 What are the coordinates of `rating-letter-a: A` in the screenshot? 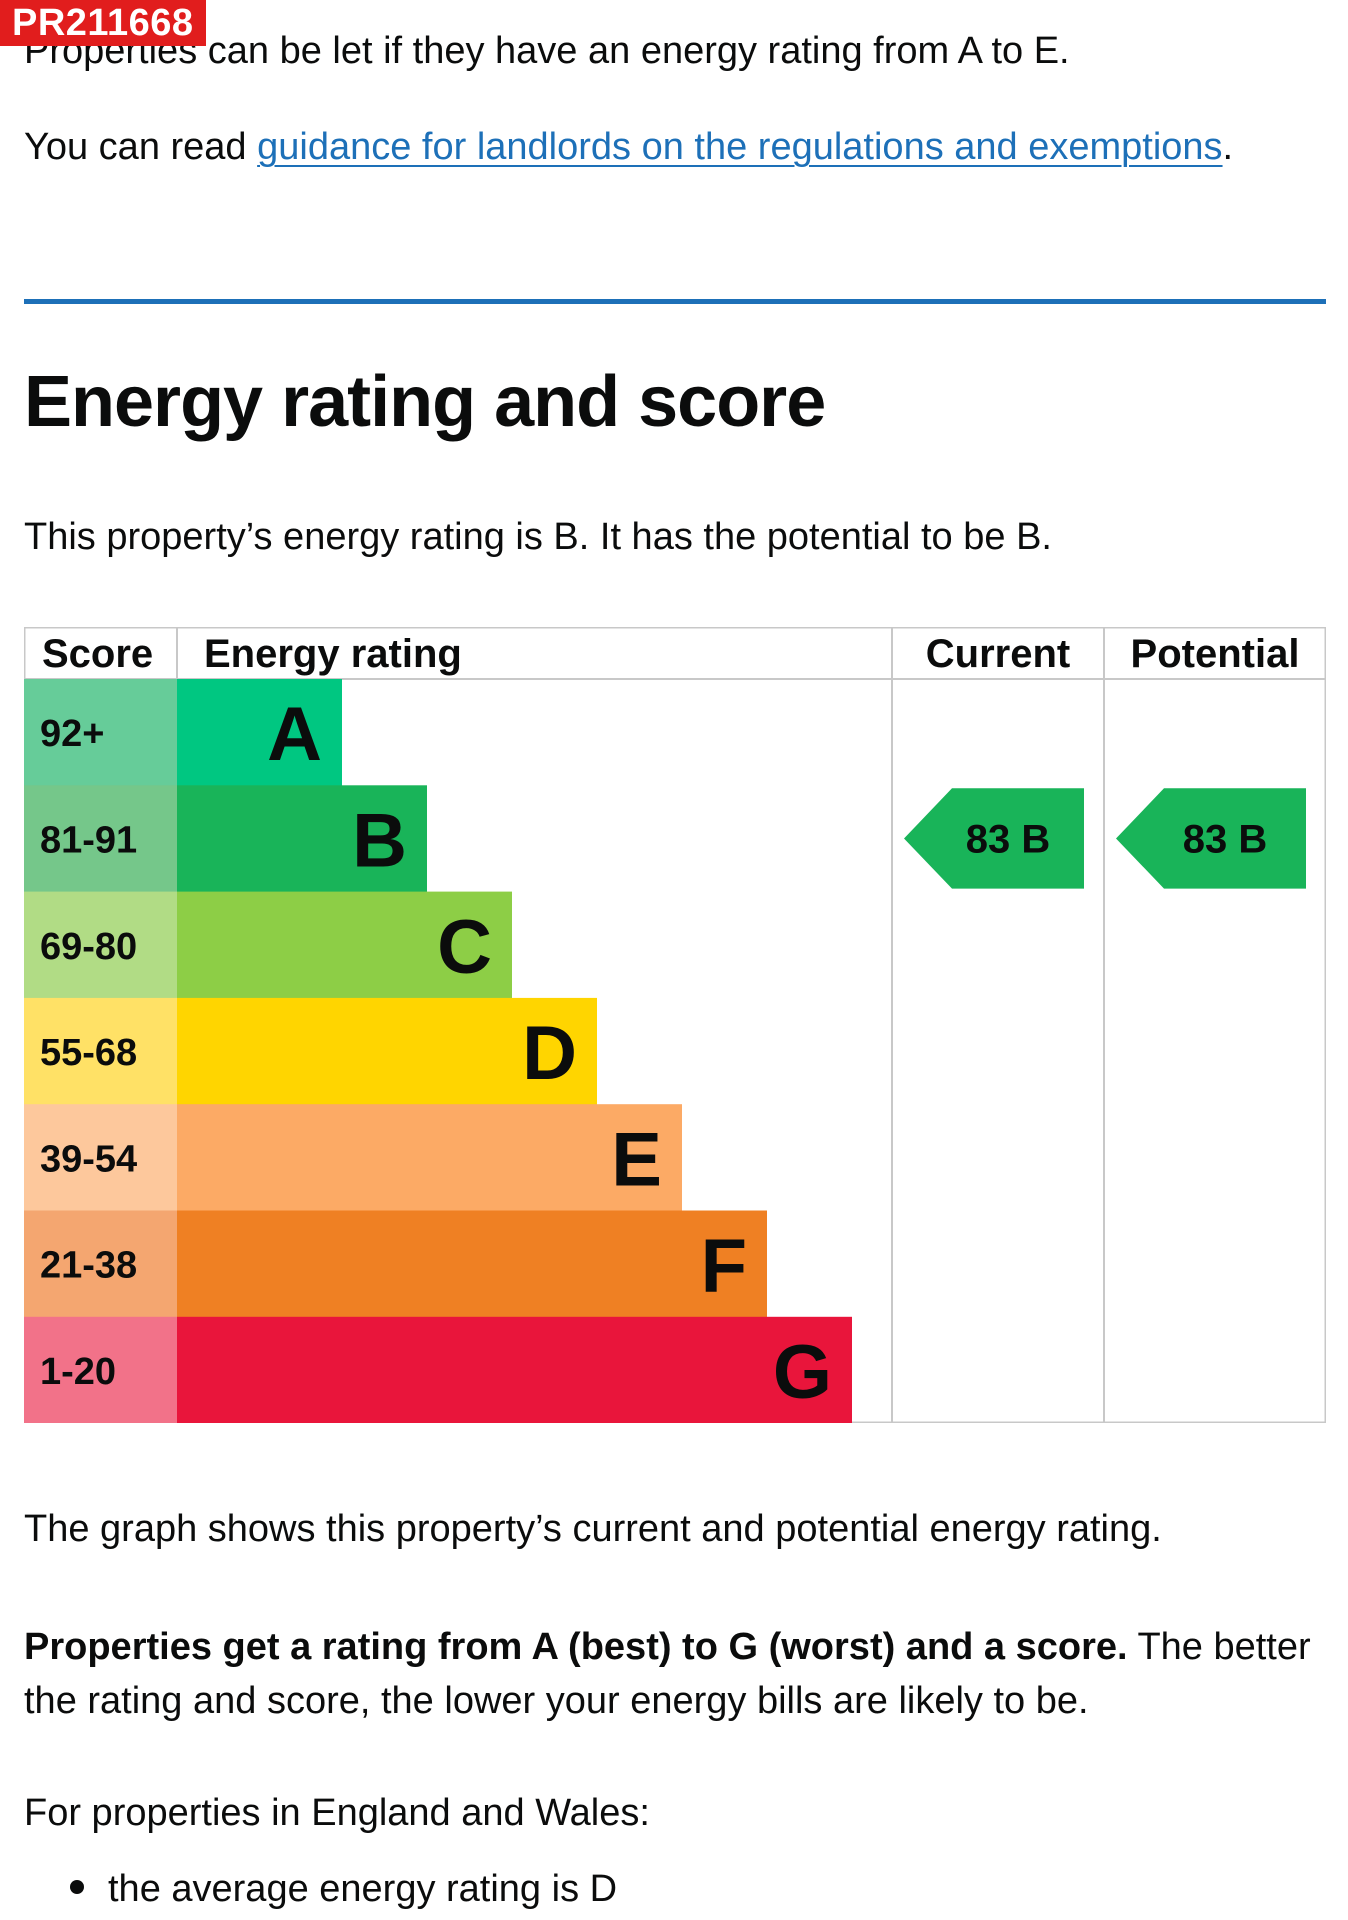 It's located at (294, 734).